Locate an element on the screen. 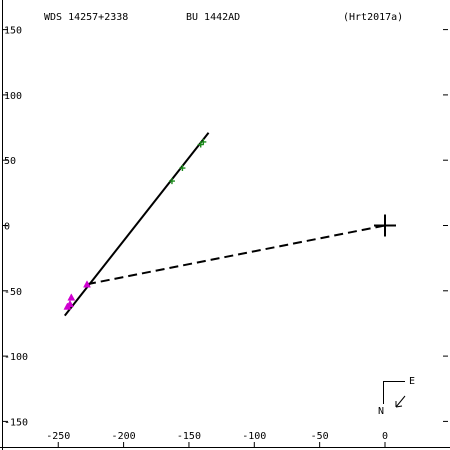 This screenshot has height=450, width=450. y-tick-label: 100 is located at coordinates (13, 96).